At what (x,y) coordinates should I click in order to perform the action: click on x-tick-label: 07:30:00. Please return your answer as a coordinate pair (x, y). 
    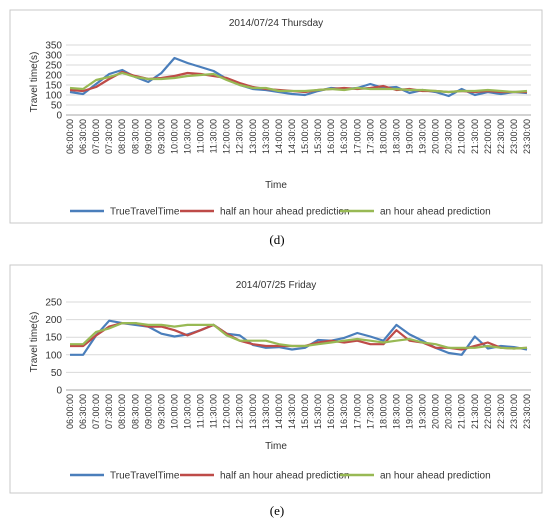
    Looking at the image, I should click on (109, 411).